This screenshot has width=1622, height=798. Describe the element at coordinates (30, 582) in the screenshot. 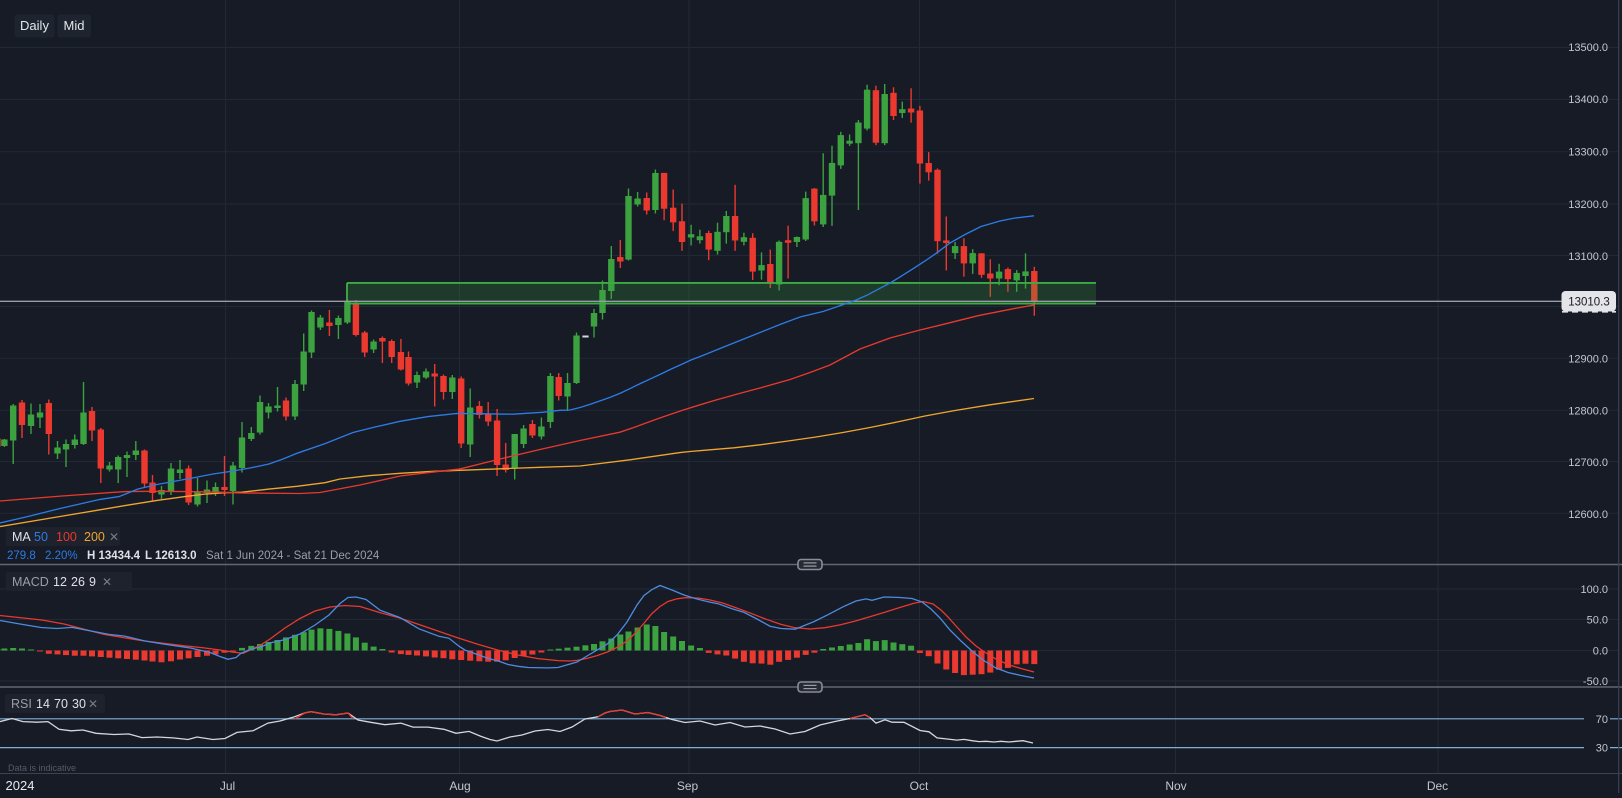

I see `svg-text: MACD` at that location.